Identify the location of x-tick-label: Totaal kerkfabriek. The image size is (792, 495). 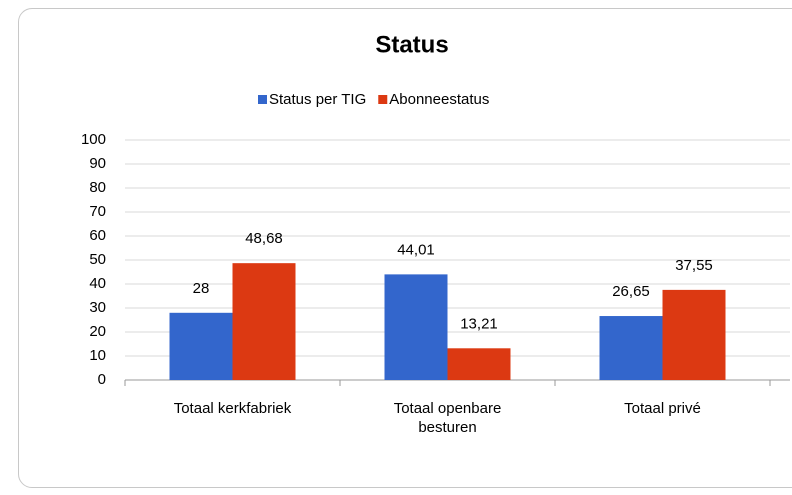
(232, 408).